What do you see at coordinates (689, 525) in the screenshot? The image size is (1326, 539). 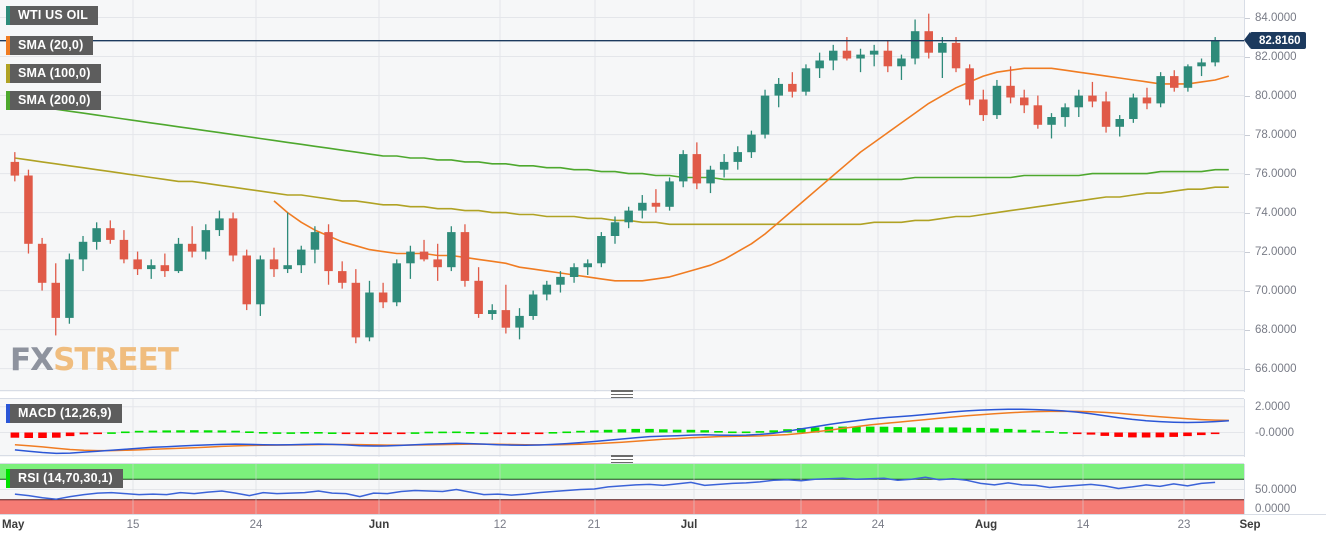 I see `x-tick-jul: Jul` at bounding box center [689, 525].